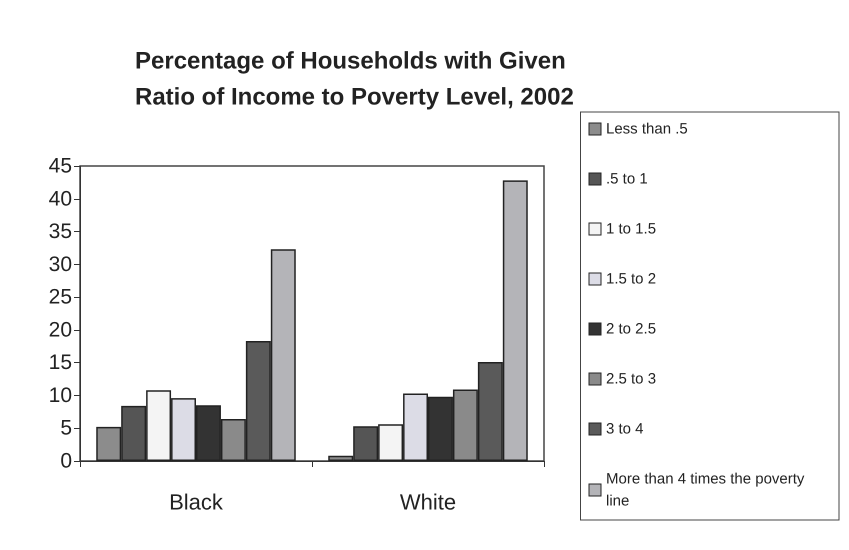 The image size is (849, 550). I want to click on y-tick-label: 45, so click(60, 166).